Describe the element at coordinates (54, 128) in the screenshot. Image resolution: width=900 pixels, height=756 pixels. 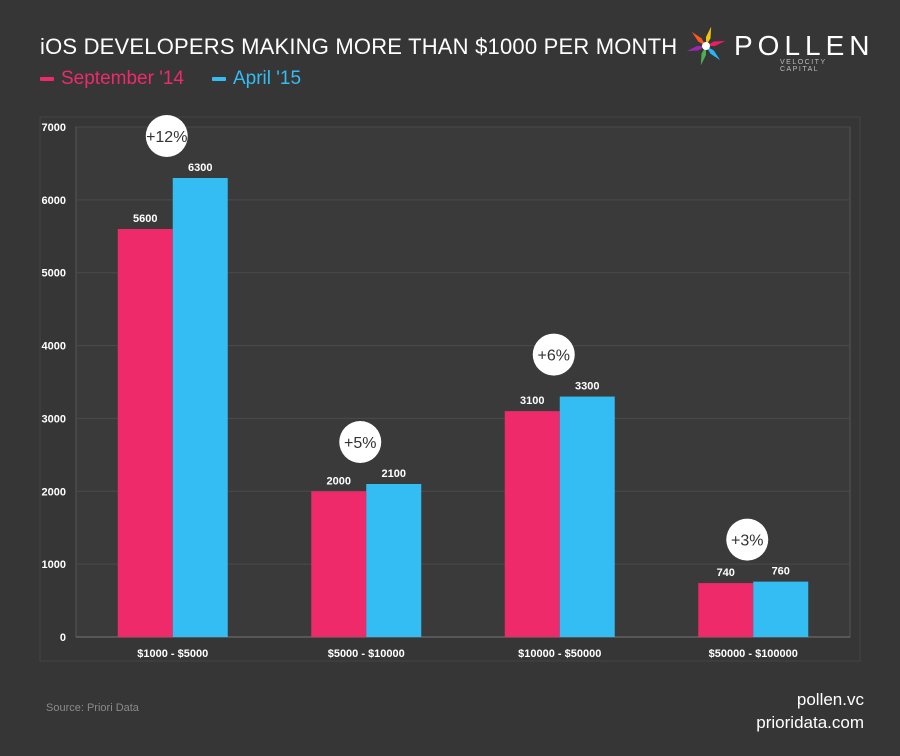
I see `y-tick-label: 7000` at that location.